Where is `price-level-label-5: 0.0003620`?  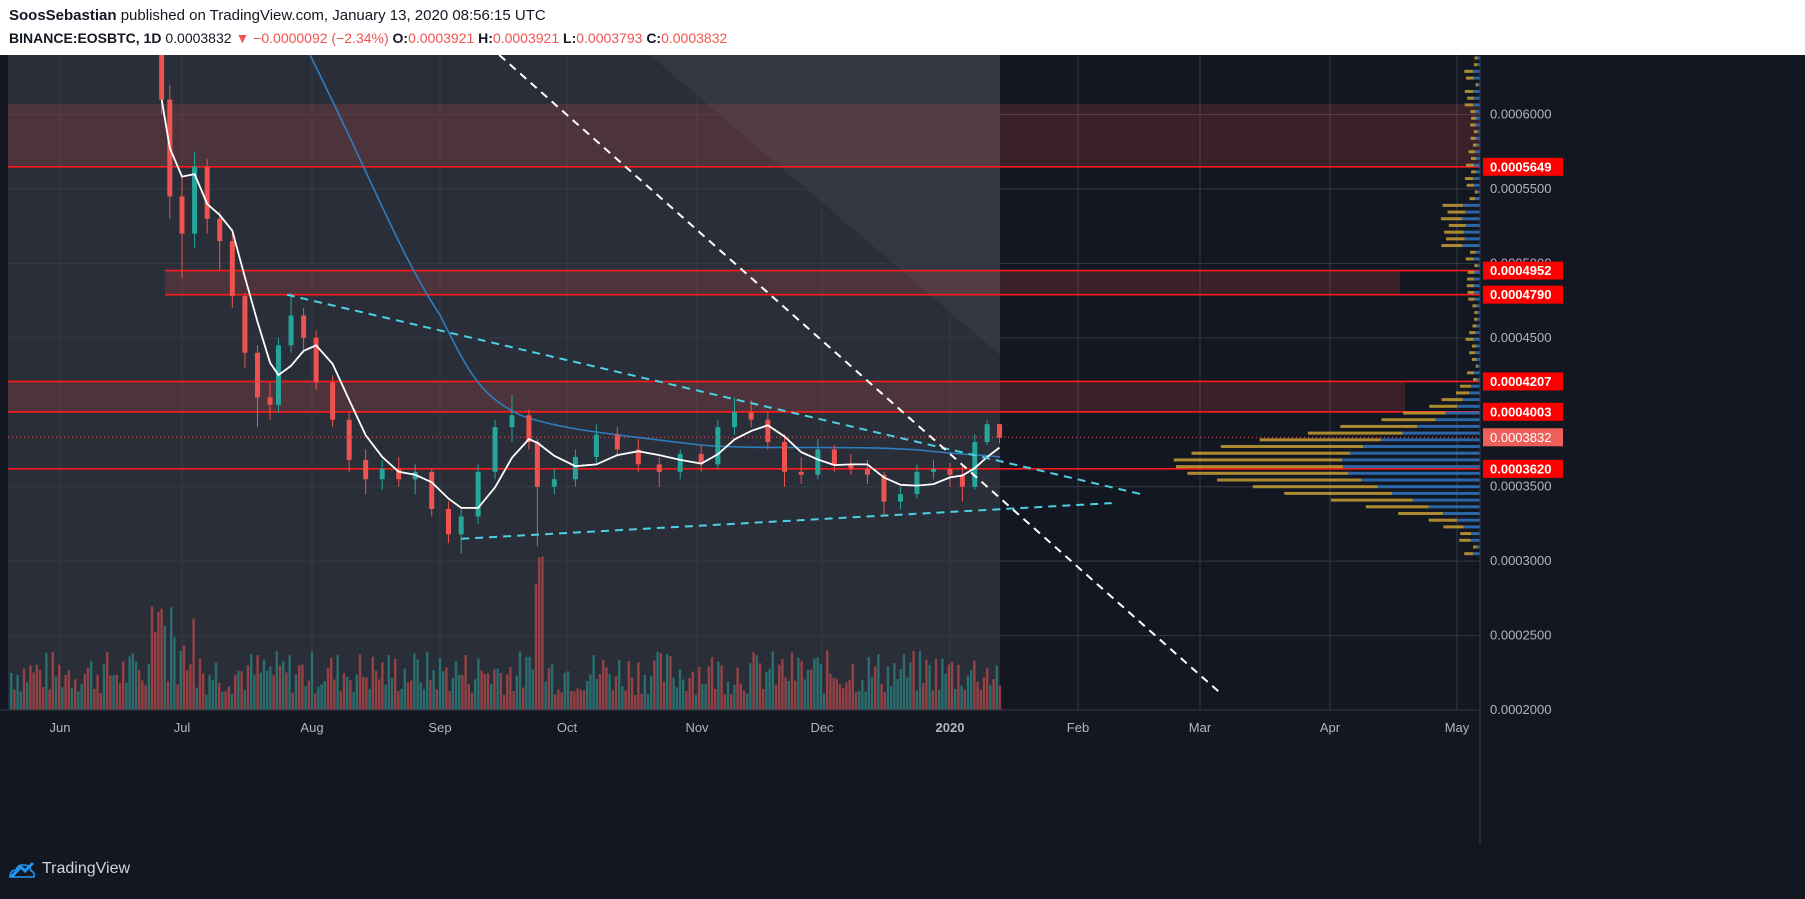 price-level-label-5: 0.0003620 is located at coordinates (1520, 468).